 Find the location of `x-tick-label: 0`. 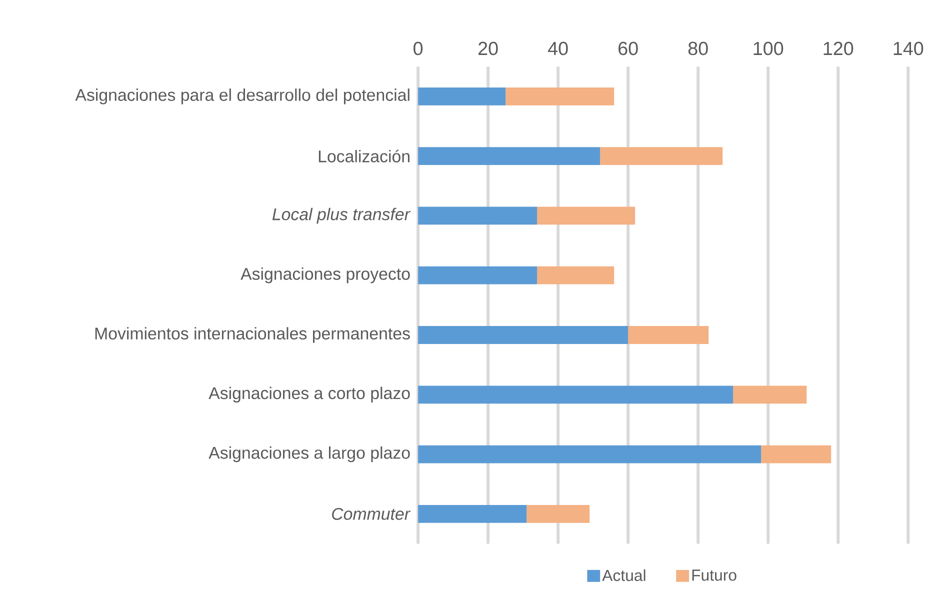

x-tick-label: 0 is located at coordinates (418, 48).